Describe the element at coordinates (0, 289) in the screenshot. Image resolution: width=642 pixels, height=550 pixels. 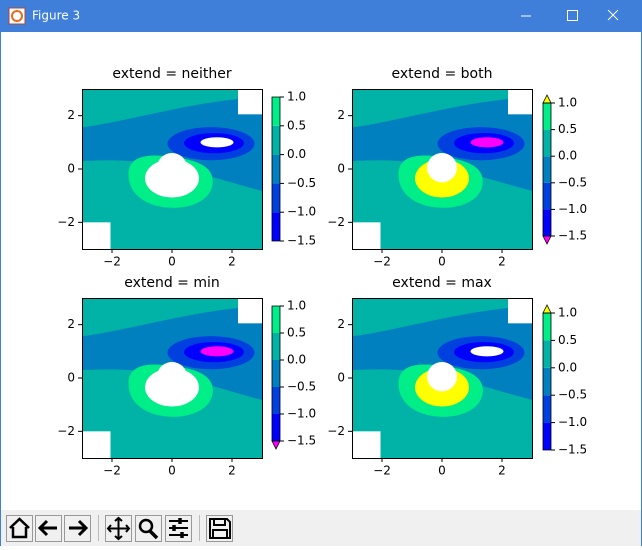
I see `window-border` at that location.